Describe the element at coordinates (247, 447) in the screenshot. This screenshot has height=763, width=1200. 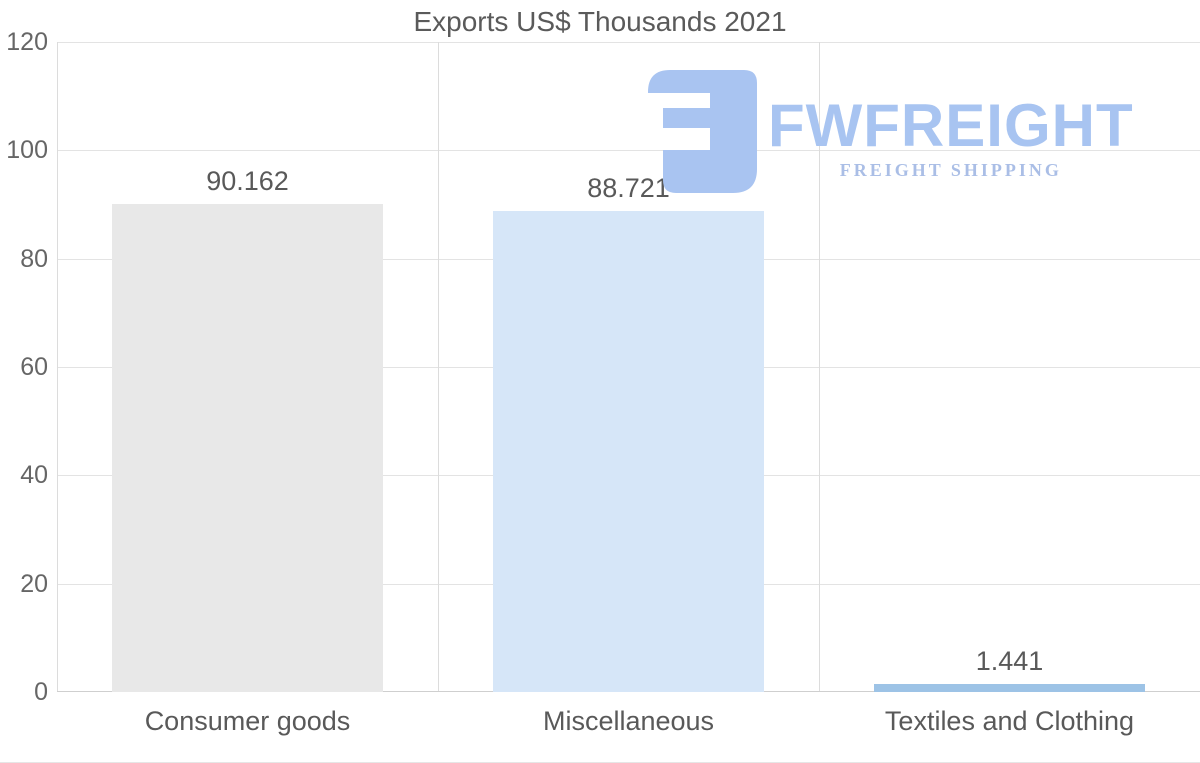
I see `bar-consumer-goods` at that location.